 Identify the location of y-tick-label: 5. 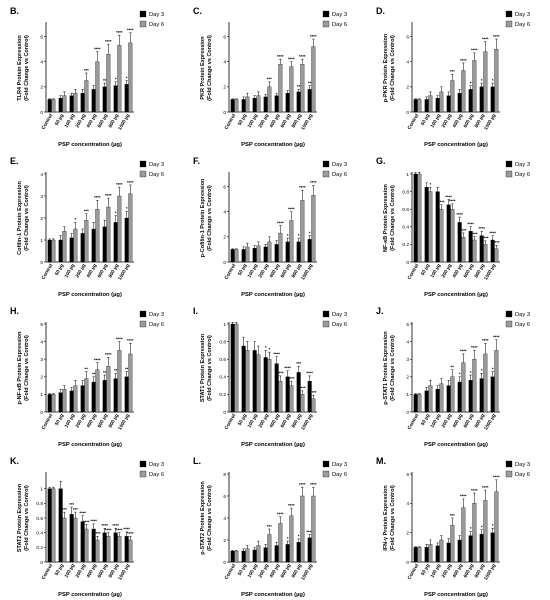
(41, 325).